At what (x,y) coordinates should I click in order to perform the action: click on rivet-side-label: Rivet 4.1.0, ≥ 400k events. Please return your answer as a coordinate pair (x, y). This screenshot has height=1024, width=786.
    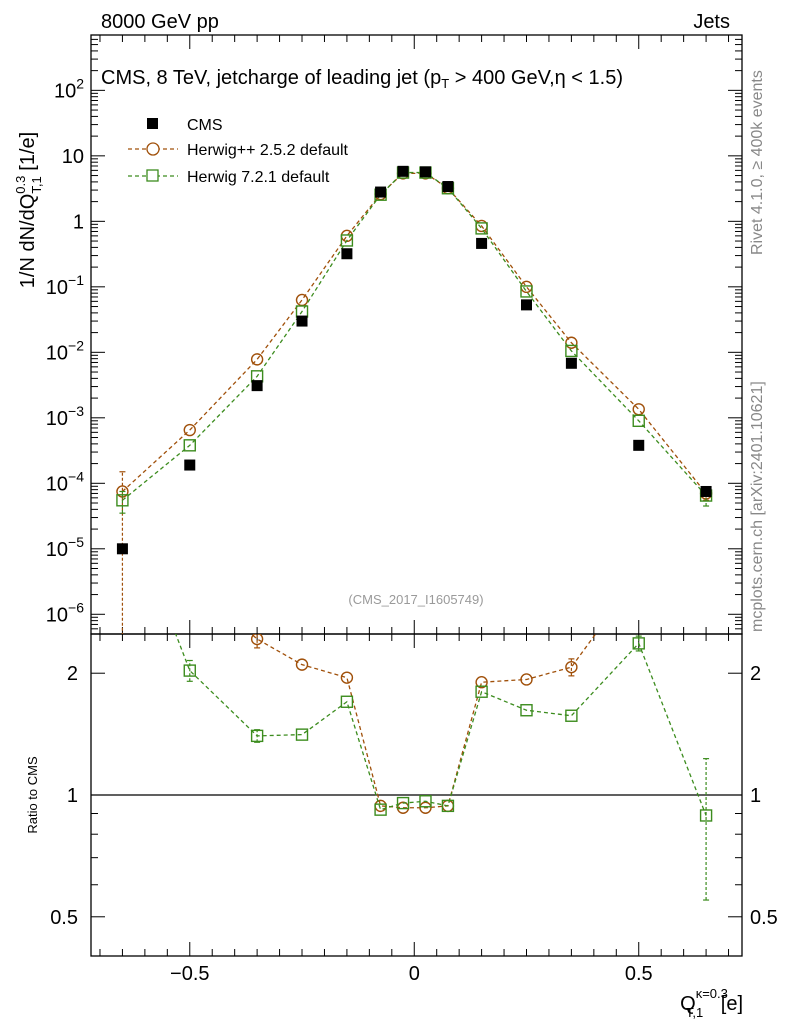
    Looking at the image, I should click on (757, 162).